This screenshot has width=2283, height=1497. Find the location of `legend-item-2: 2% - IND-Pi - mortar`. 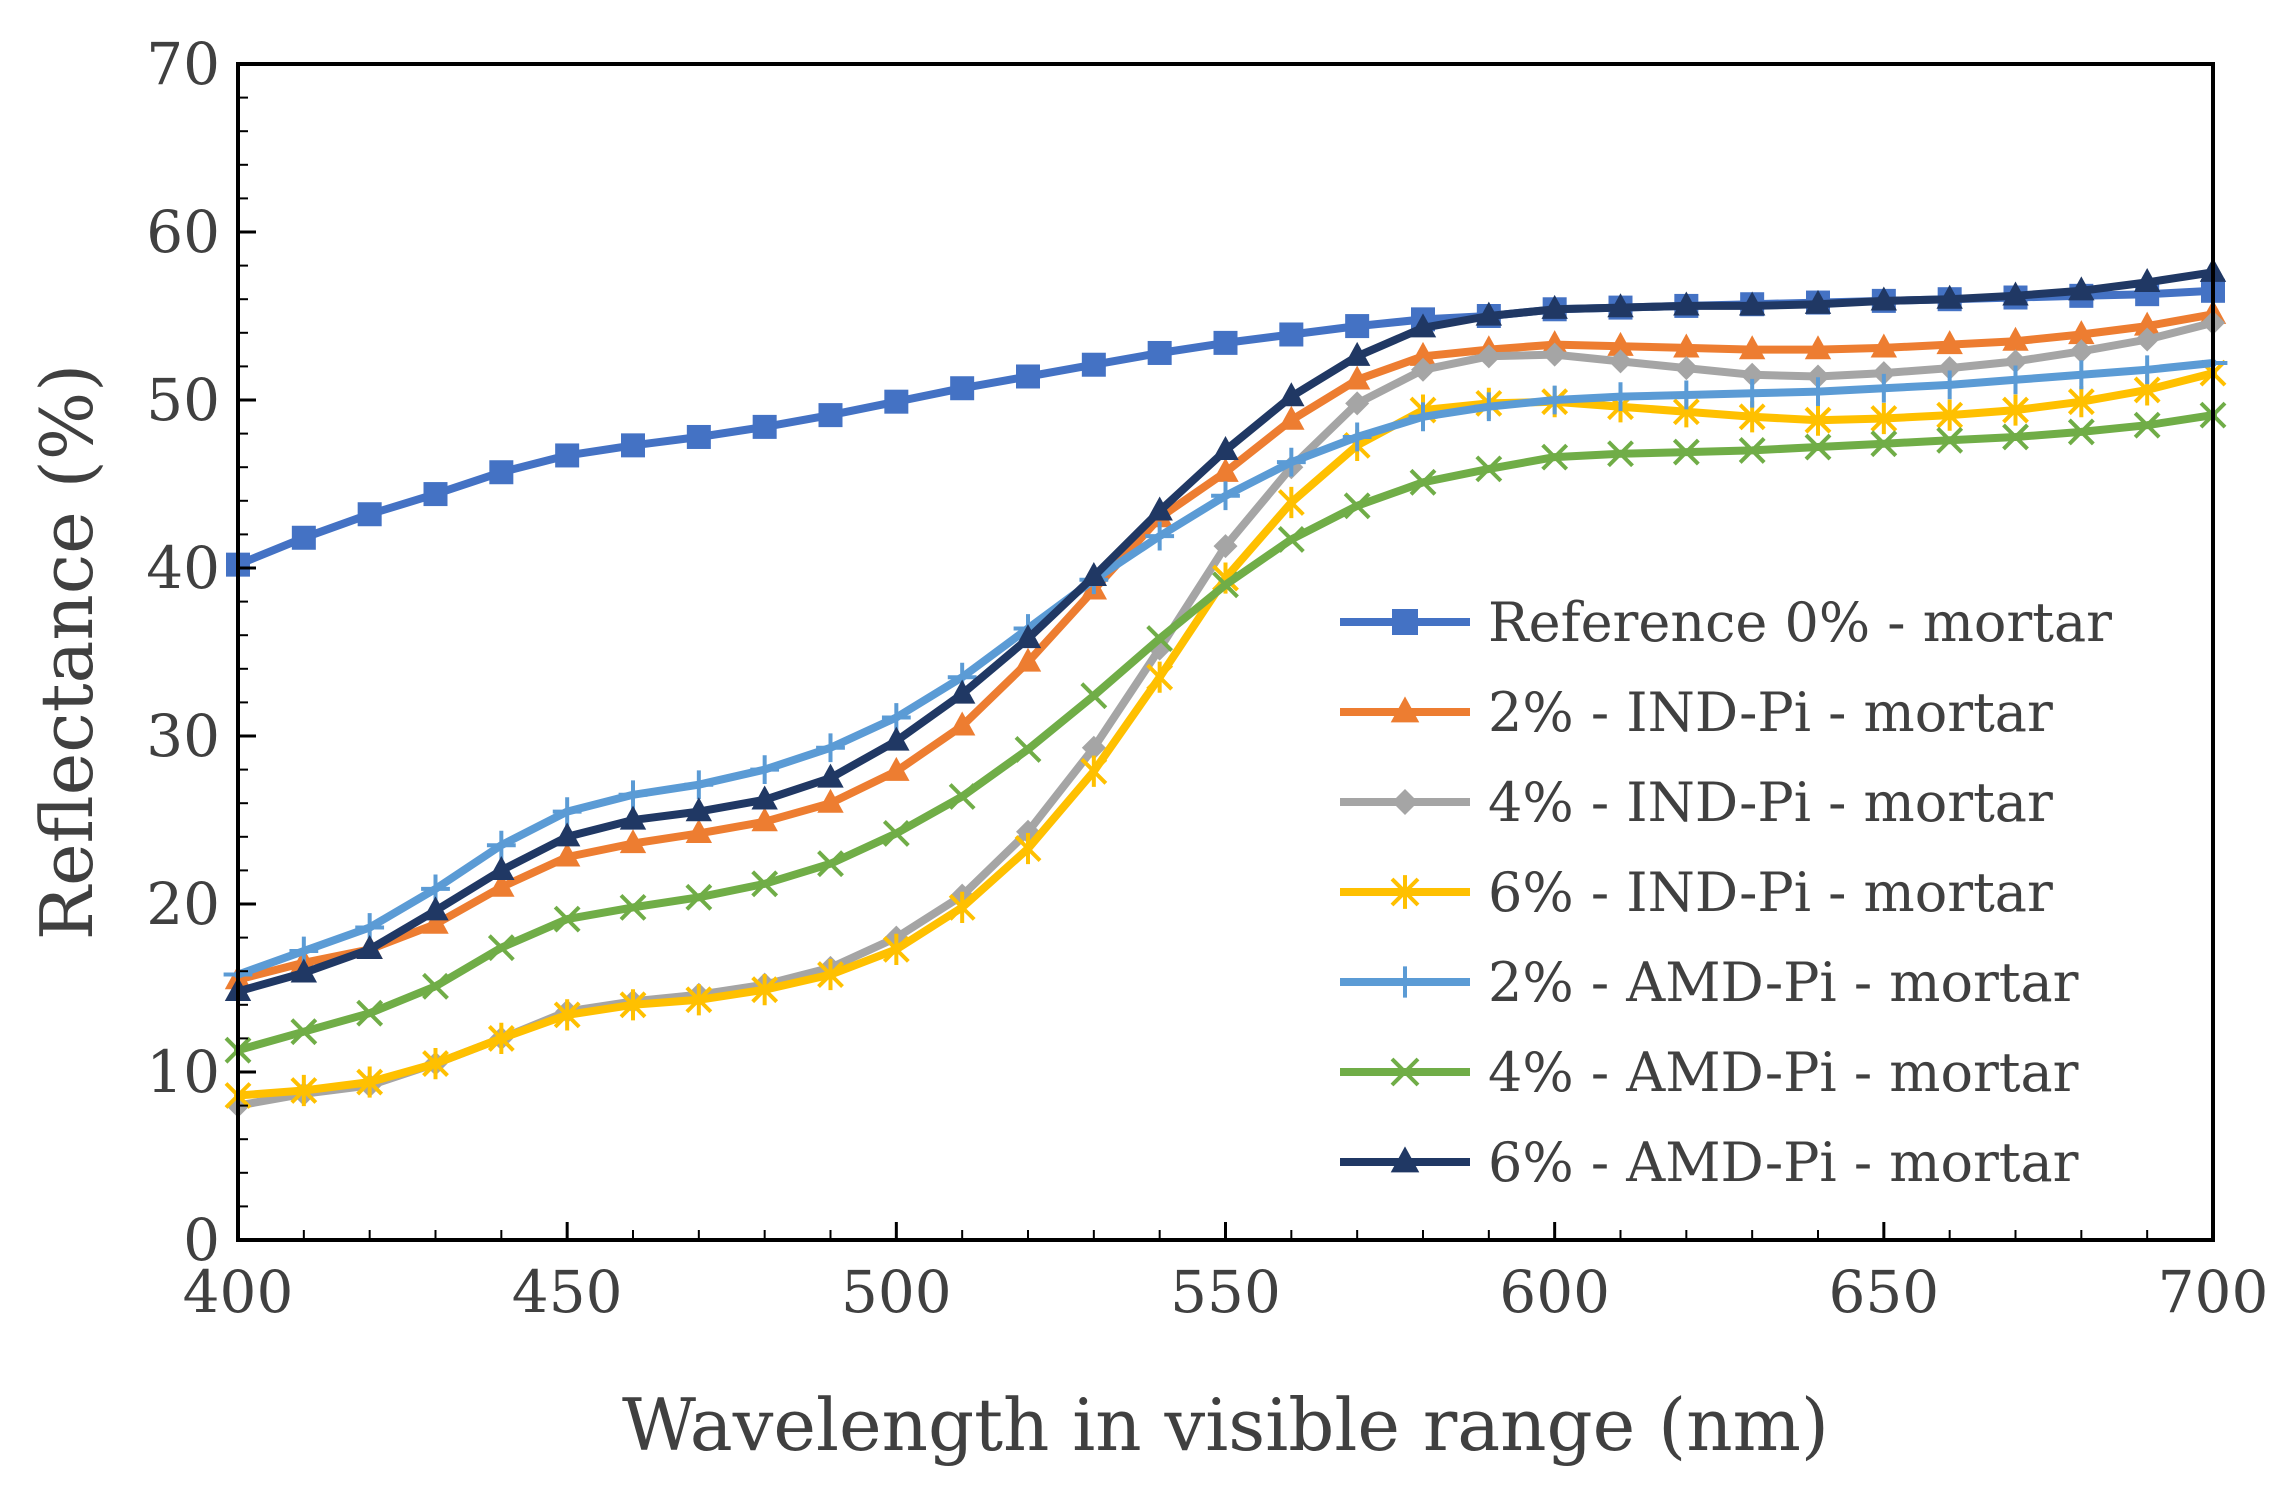

legend-item-2: 2% - IND-Pi - mortar is located at coordinates (1696, 712).